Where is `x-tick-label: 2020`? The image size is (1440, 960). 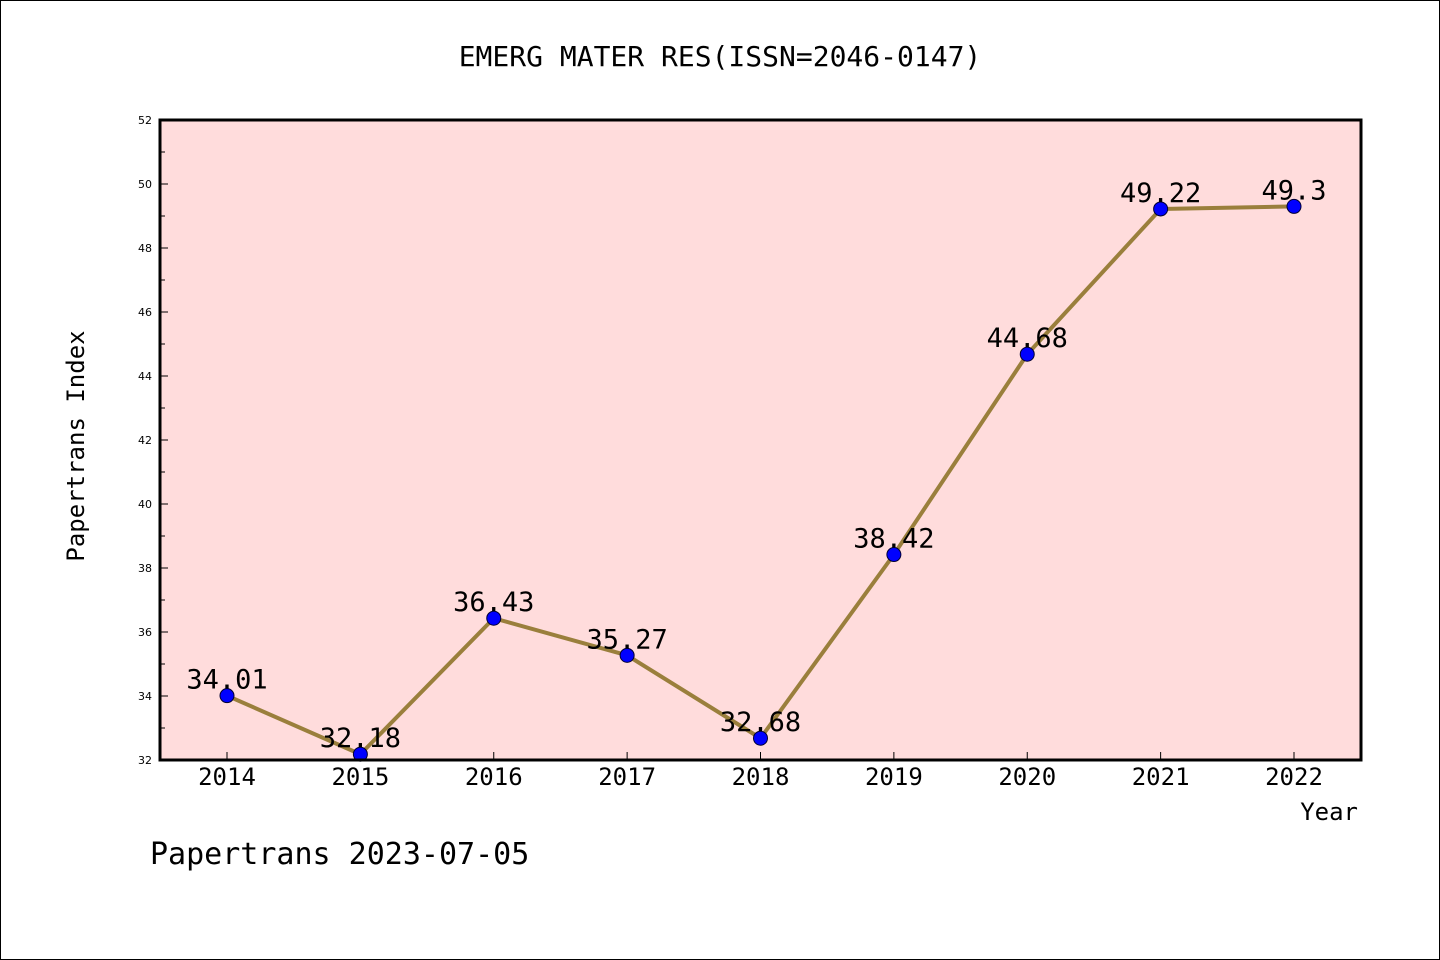 x-tick-label: 2020 is located at coordinates (1027, 777).